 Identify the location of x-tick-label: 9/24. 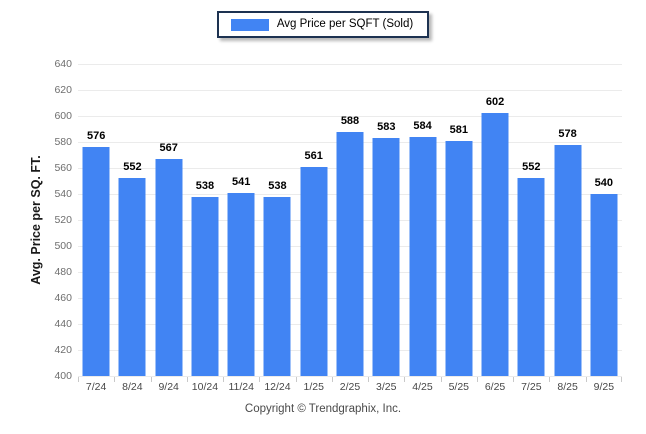
(168, 387).